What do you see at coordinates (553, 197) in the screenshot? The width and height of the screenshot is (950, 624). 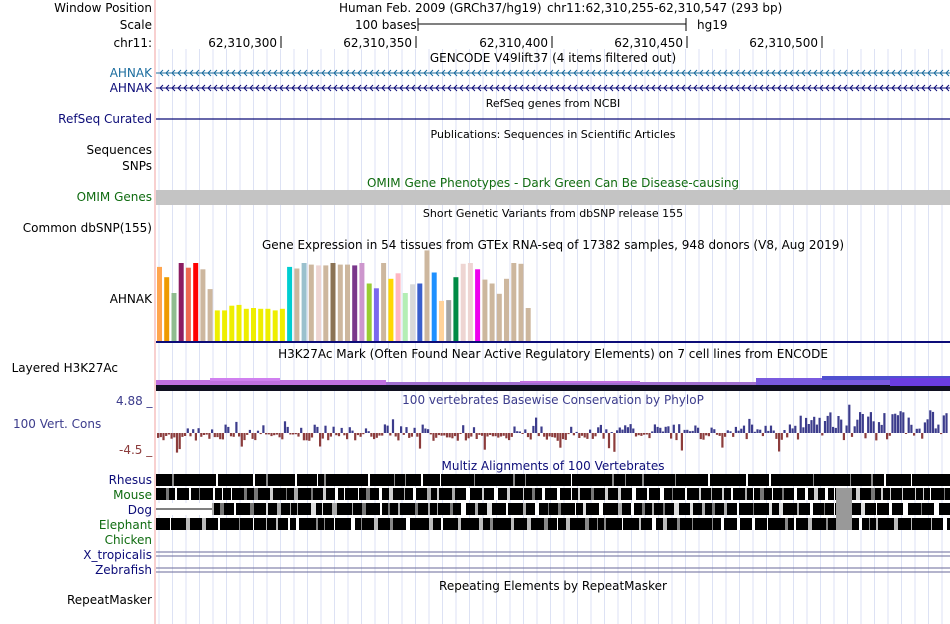 I see `omim-gene-bar` at bounding box center [553, 197].